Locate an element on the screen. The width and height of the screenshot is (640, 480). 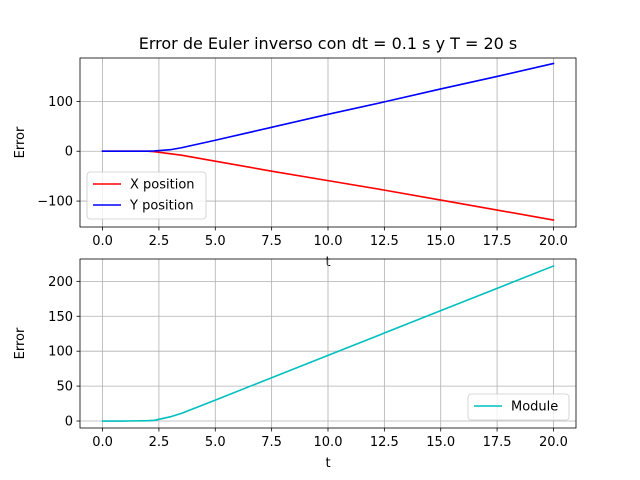
legend-label: X position is located at coordinates (162, 185).